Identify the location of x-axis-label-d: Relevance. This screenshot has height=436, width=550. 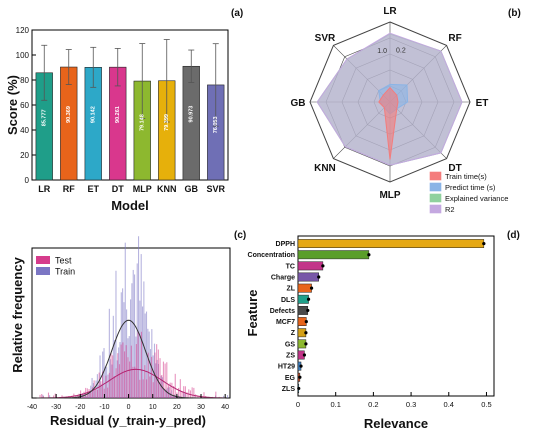
(396, 423).